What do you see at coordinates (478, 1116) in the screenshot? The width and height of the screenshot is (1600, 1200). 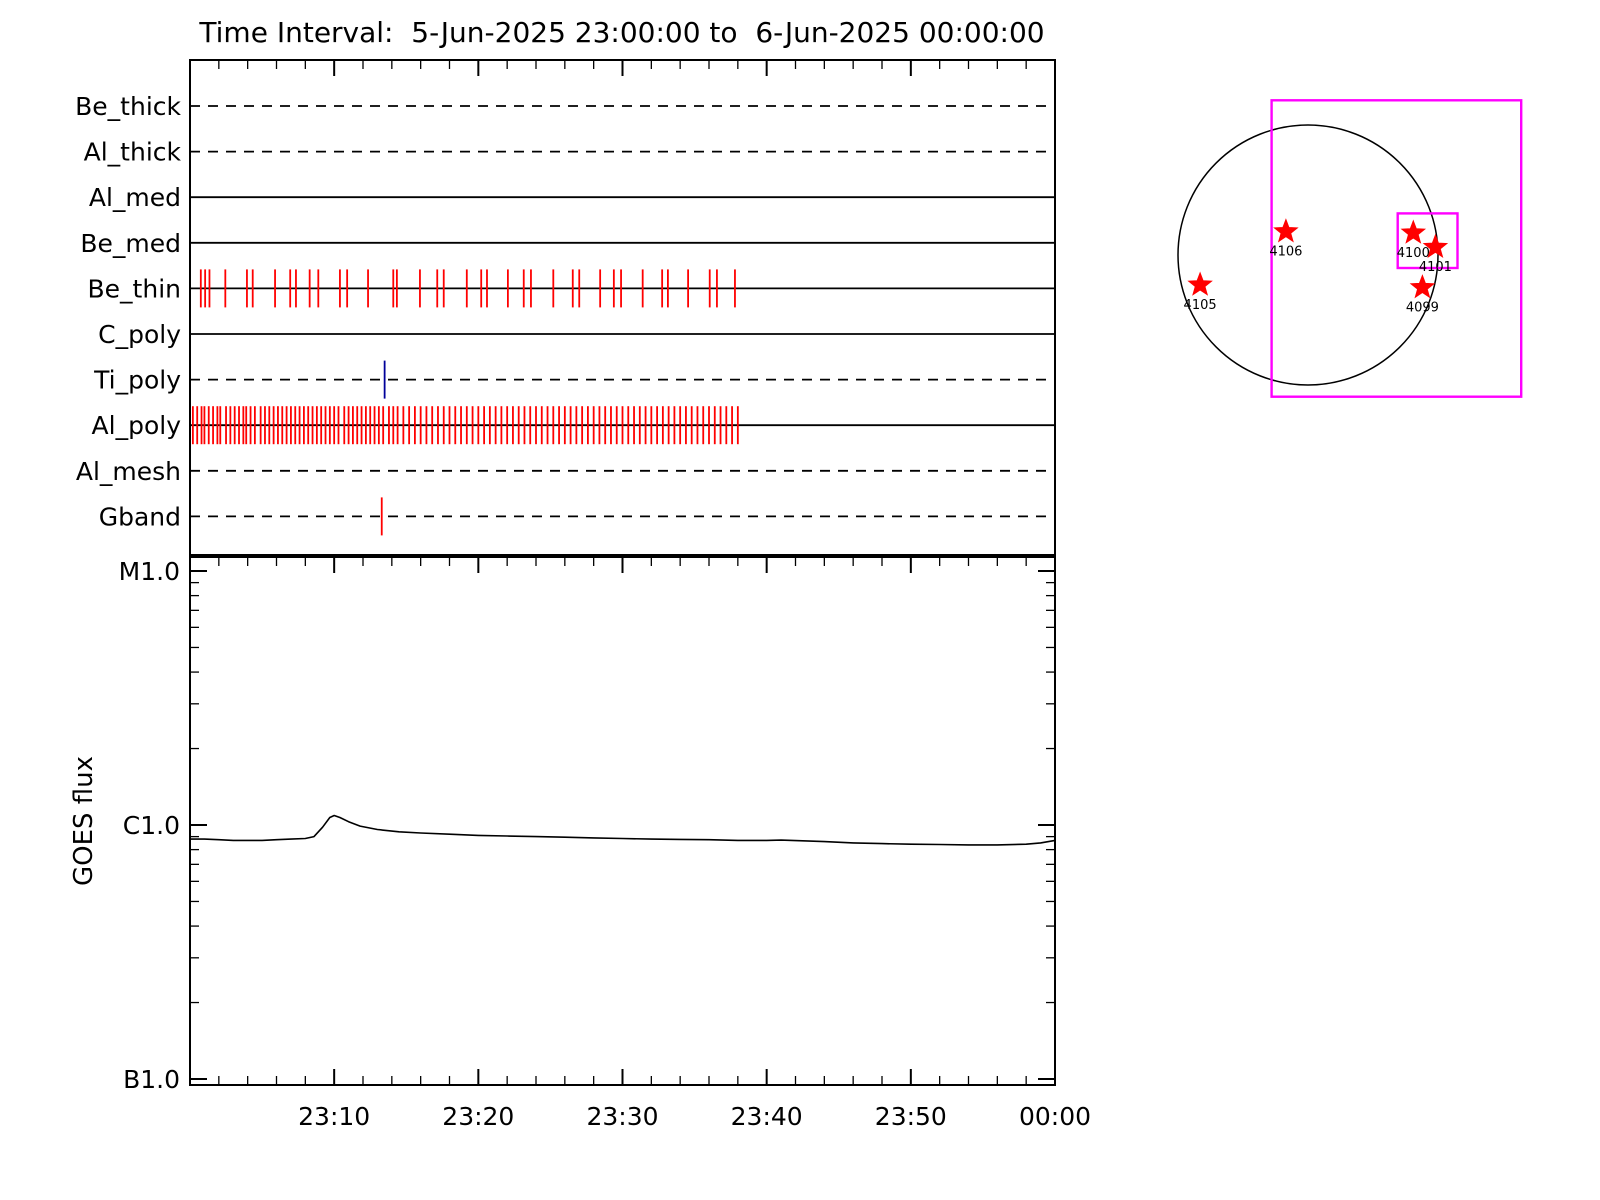 I see `x-tick-label: 23:20` at bounding box center [478, 1116].